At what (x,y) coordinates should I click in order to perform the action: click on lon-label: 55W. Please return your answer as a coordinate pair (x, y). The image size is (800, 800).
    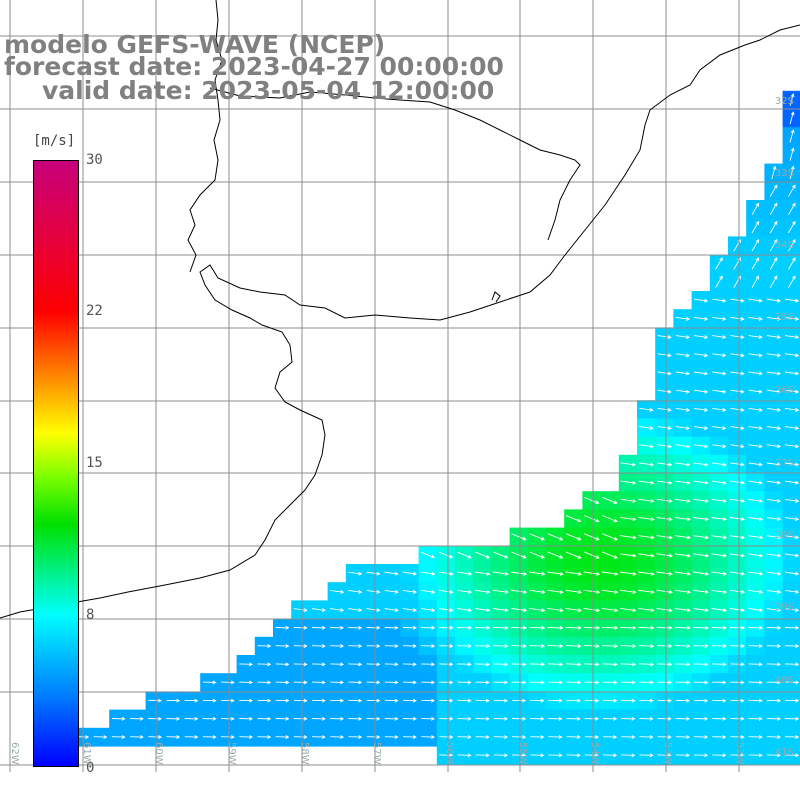
    Looking at the image, I should click on (522, 753).